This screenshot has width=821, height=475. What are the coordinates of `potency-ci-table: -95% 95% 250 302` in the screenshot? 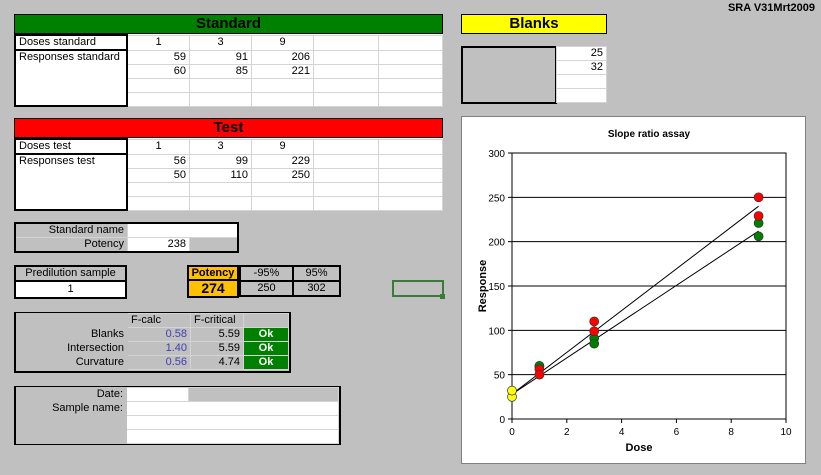 It's located at (290, 281).